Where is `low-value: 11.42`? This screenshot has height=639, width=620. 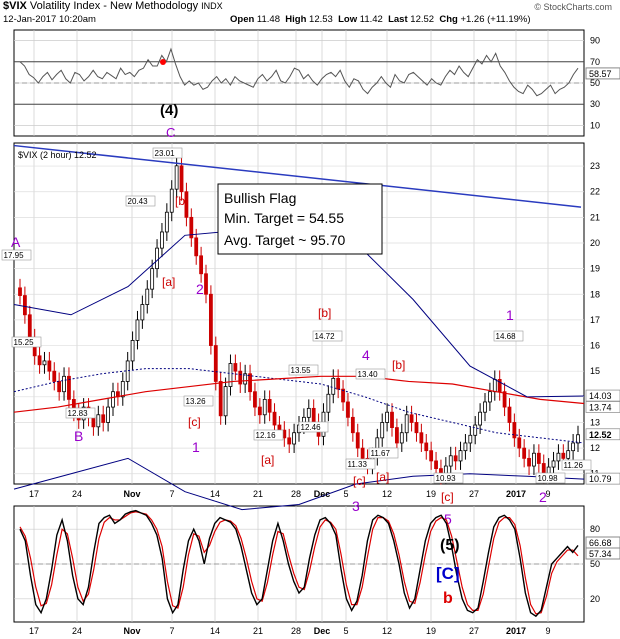
low-value: 11.42 is located at coordinates (371, 19).